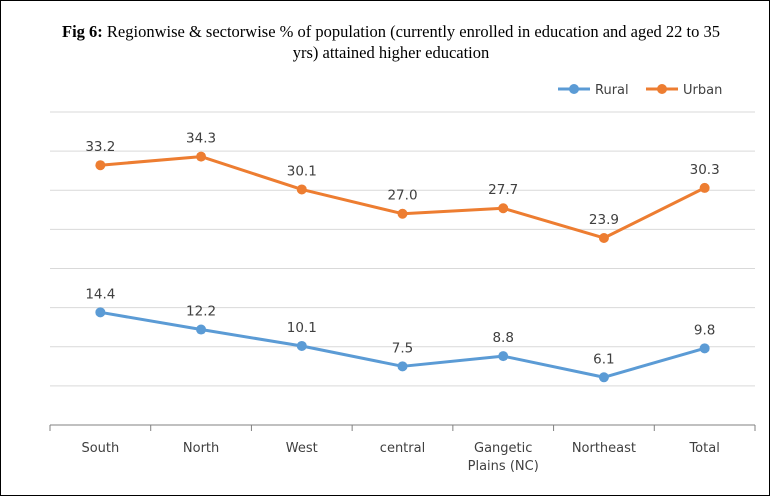 The image size is (770, 496). I want to click on x-tick-label-line: Plains (NC), so click(503, 466).